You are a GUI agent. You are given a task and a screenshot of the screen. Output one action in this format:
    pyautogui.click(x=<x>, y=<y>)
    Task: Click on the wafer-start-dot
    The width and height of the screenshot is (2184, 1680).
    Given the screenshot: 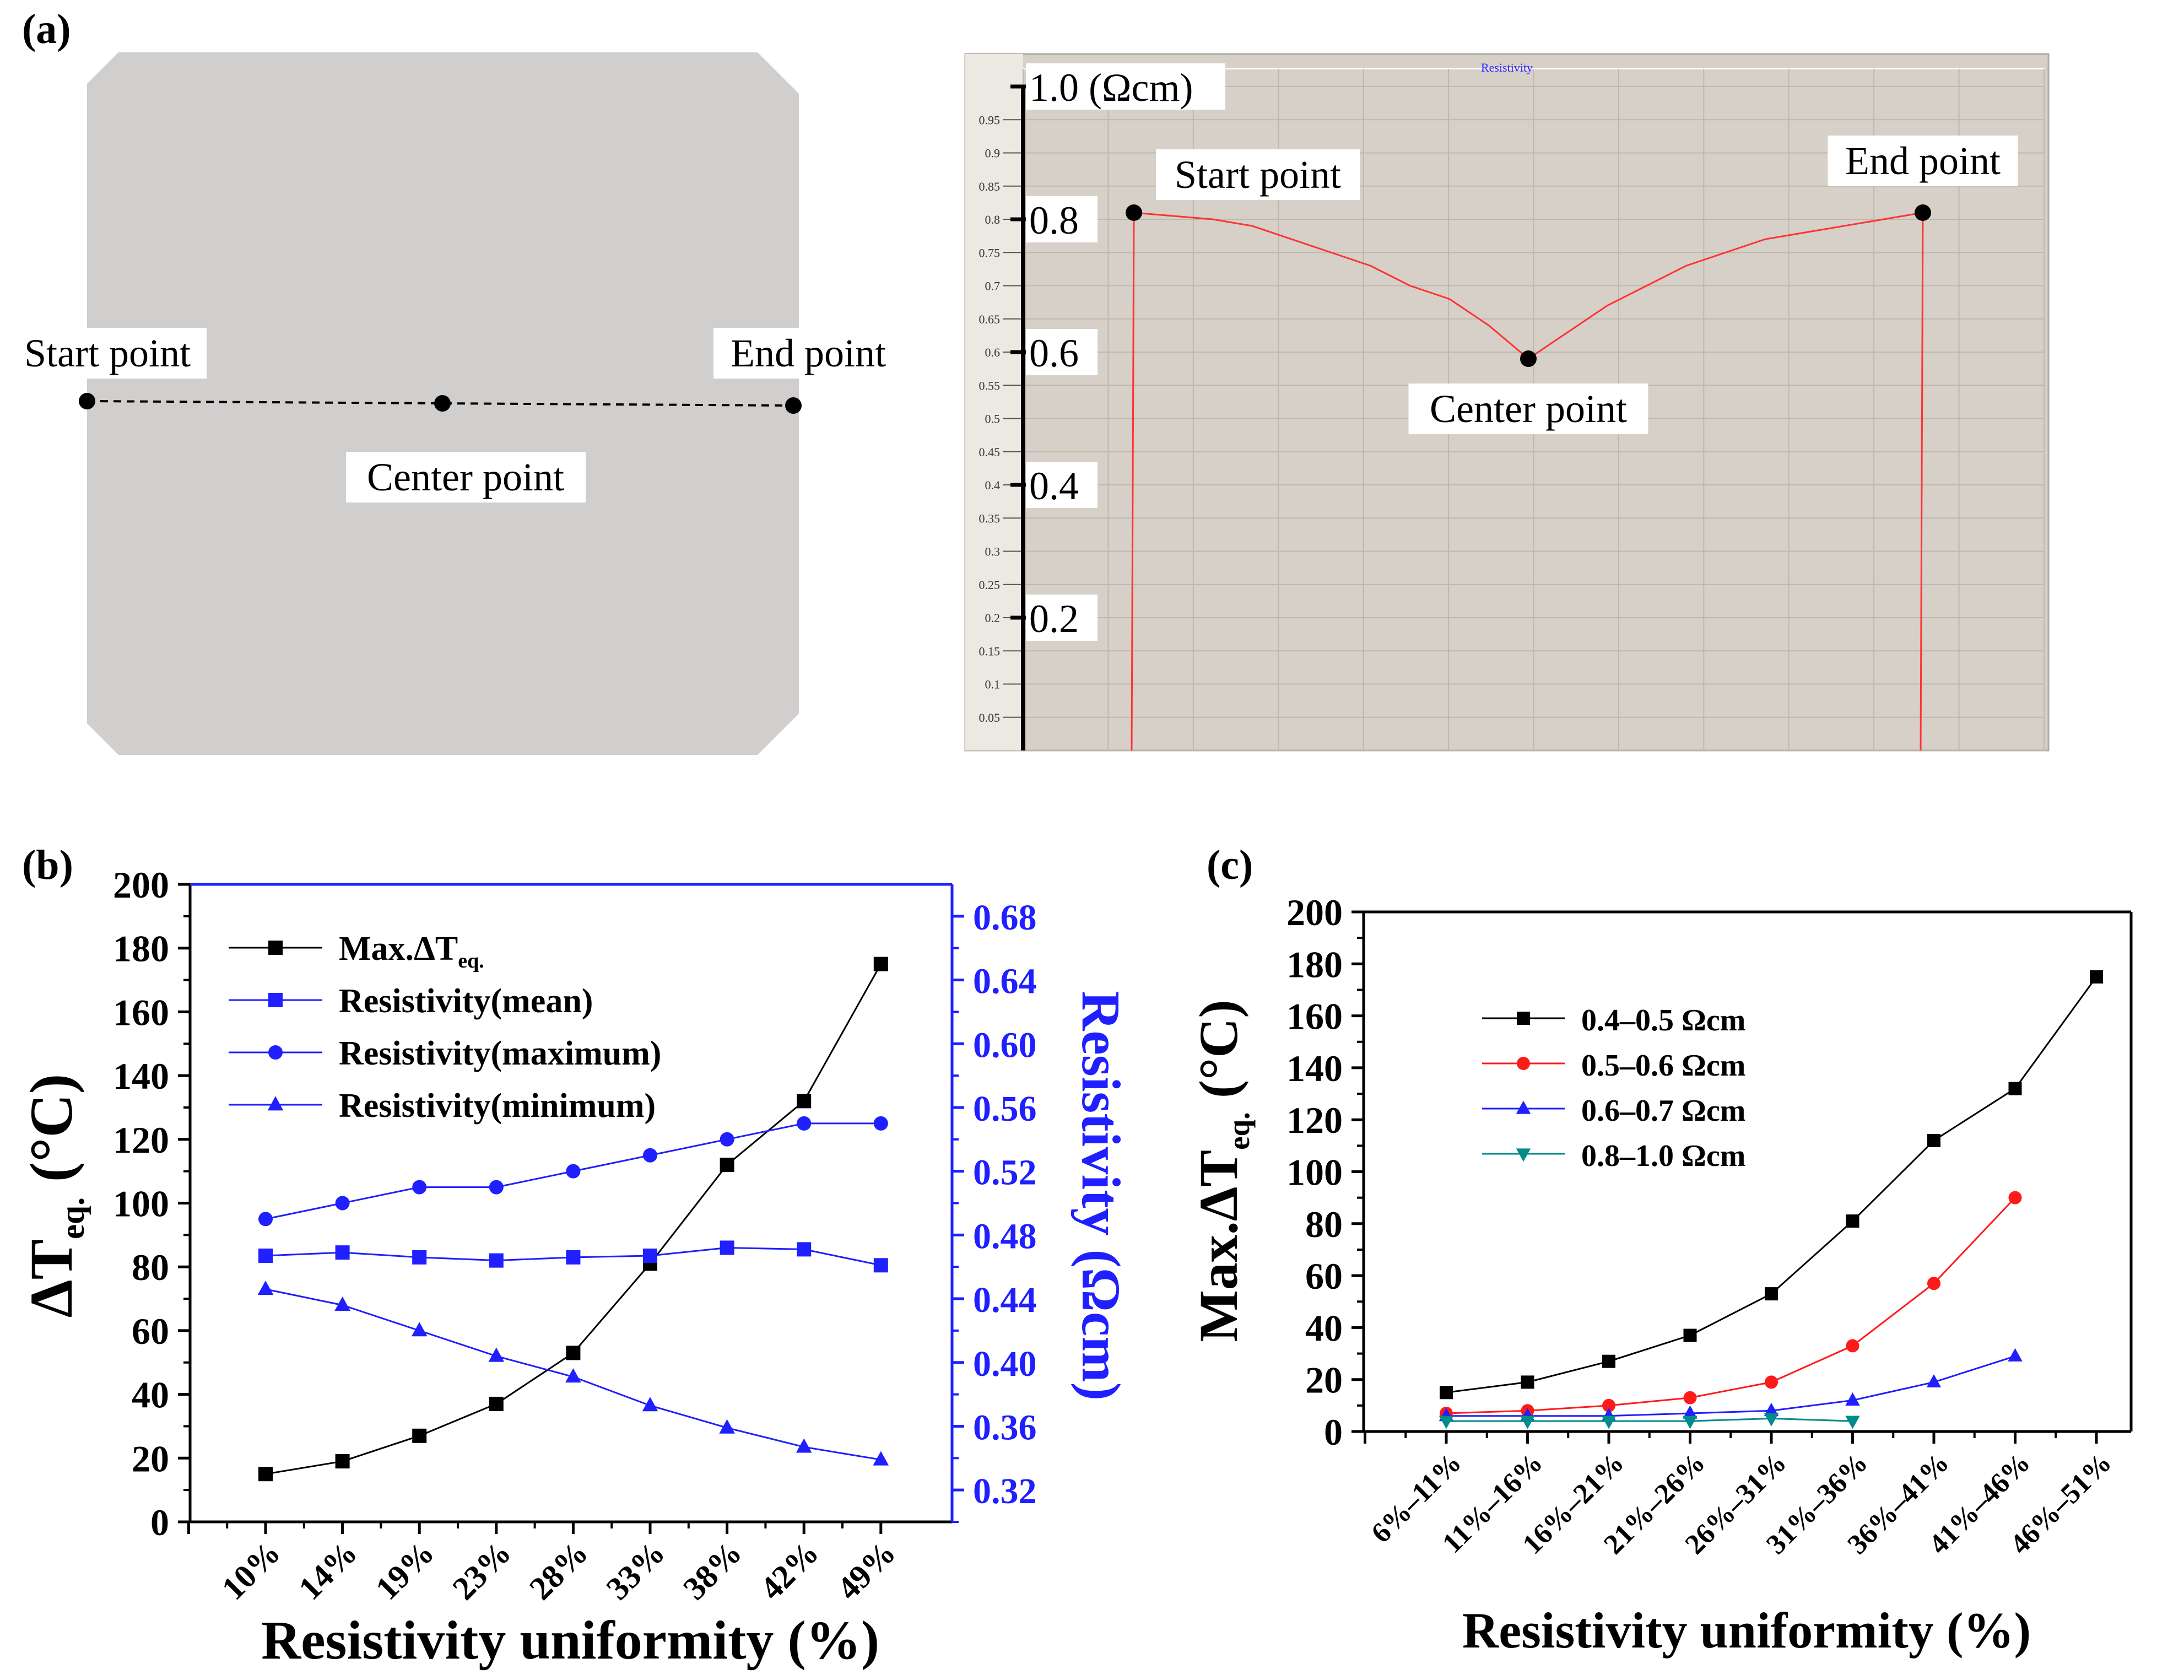 What is the action you would take?
    pyautogui.click(x=87, y=401)
    